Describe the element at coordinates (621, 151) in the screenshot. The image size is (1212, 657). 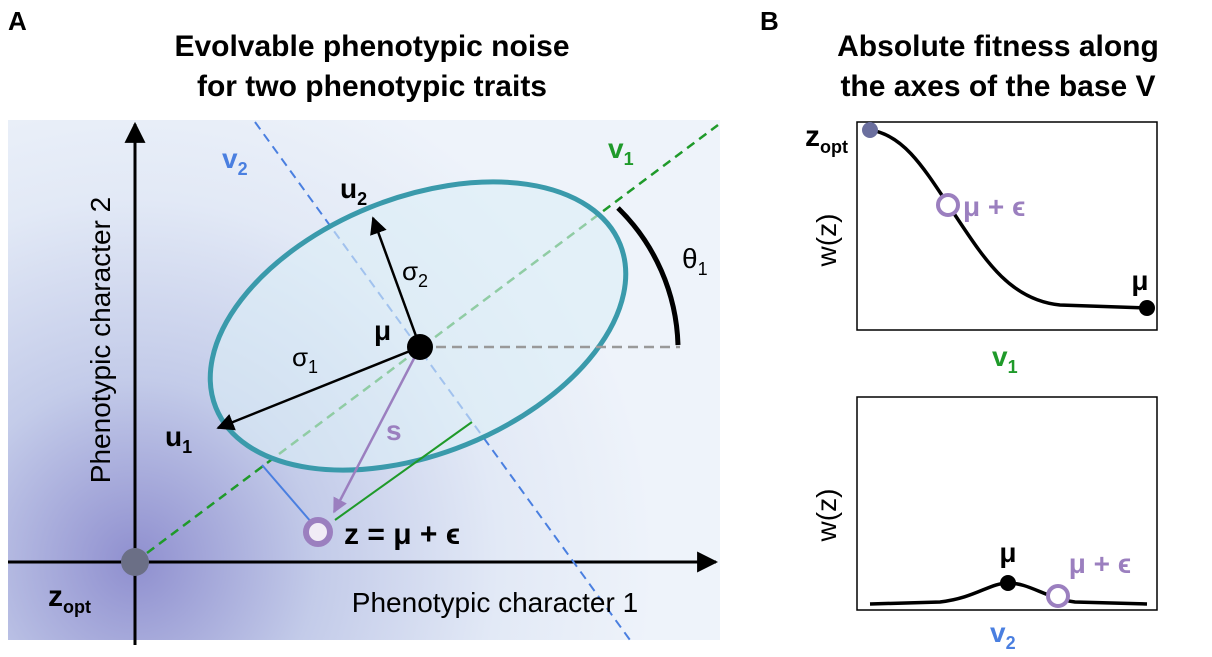
I see `v1-label: v1` at that location.